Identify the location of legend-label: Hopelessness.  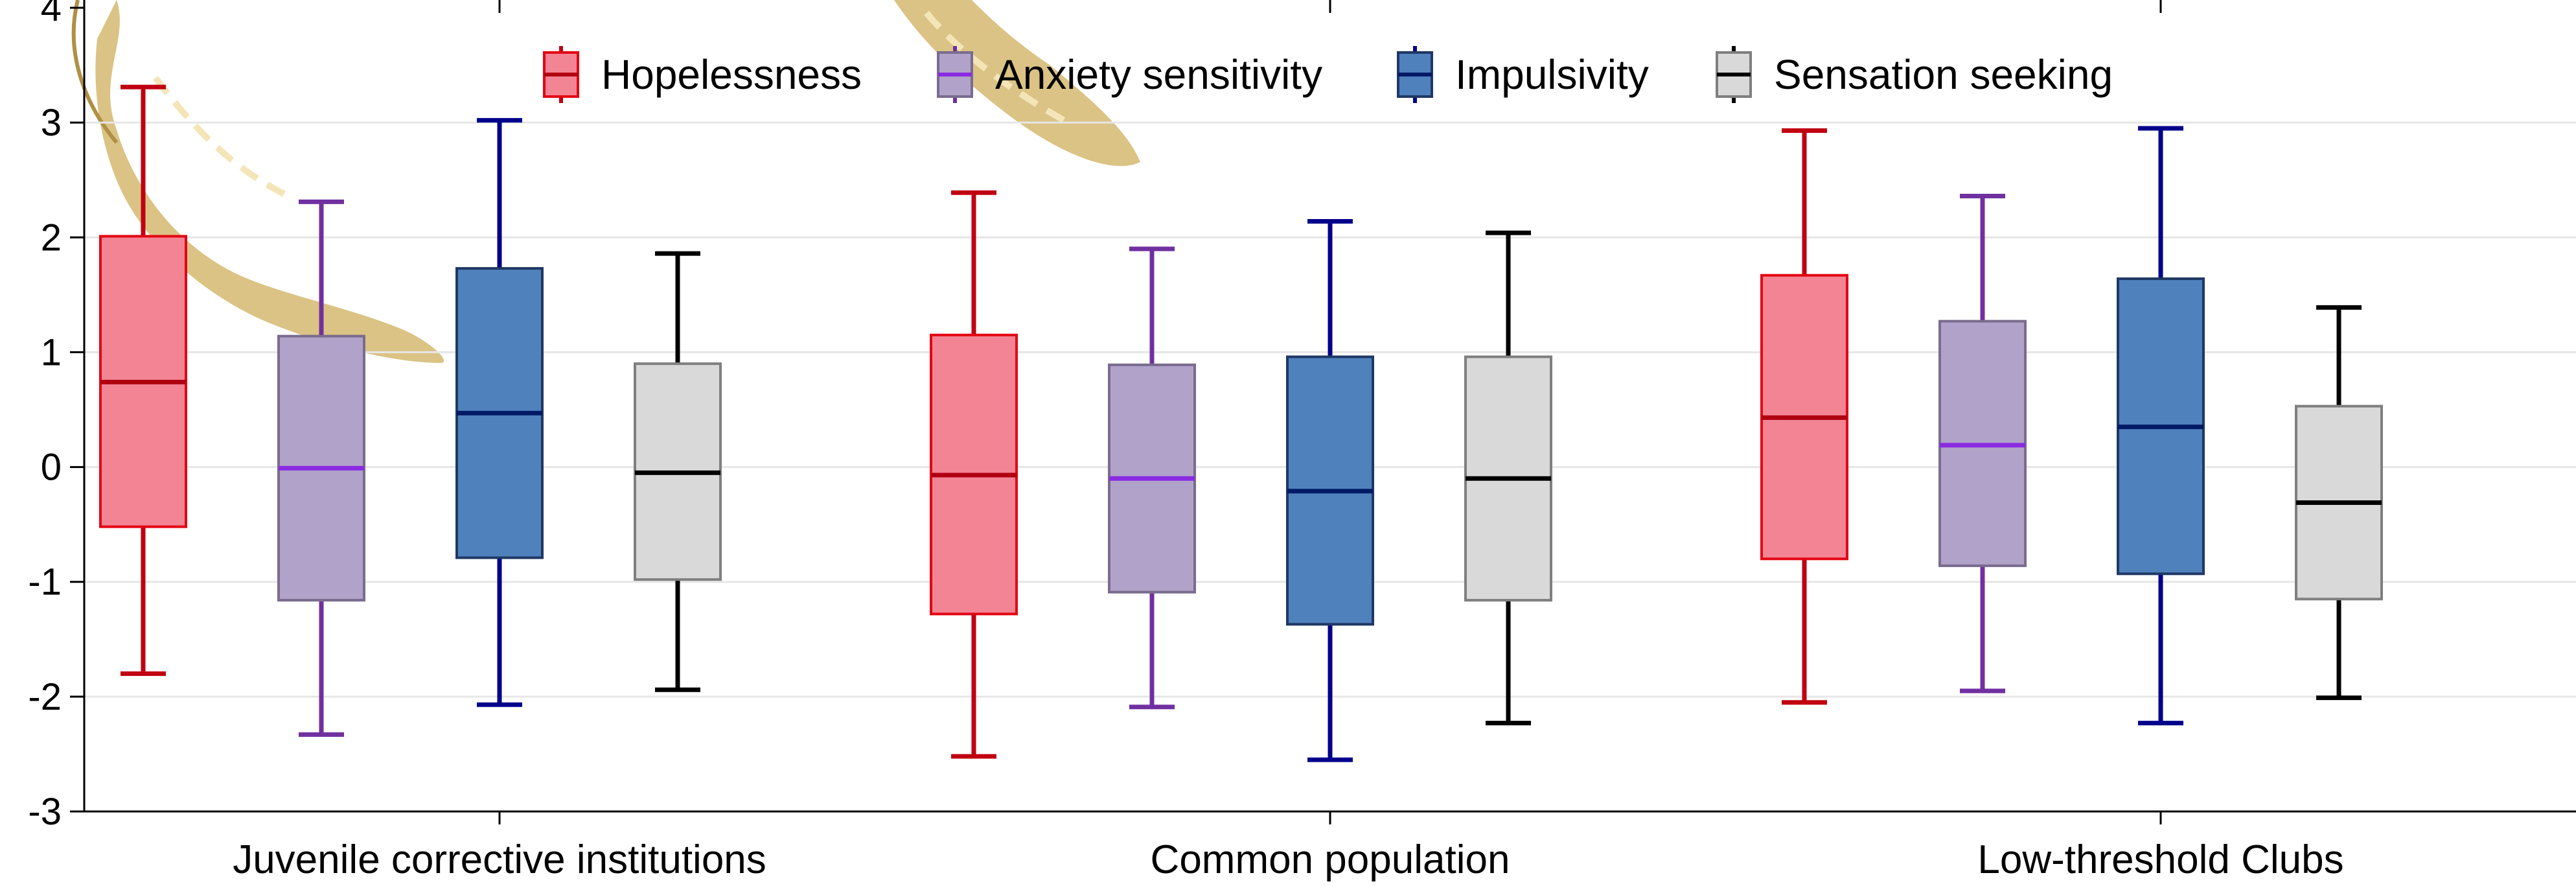
(731, 75).